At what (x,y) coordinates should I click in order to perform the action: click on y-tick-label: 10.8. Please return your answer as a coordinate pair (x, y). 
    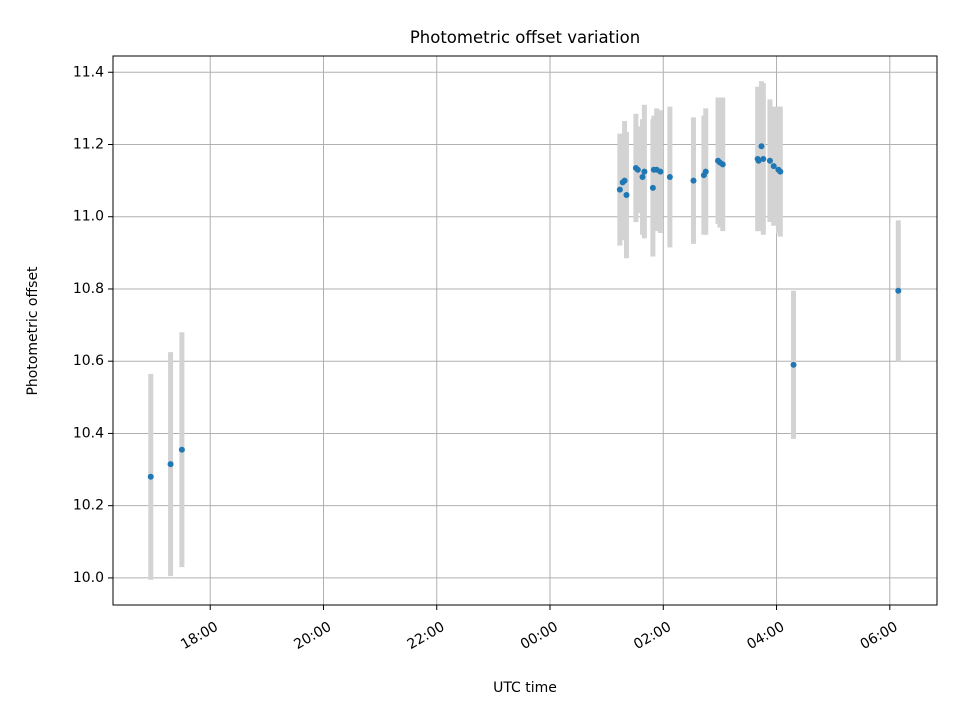
    Looking at the image, I should click on (88, 289).